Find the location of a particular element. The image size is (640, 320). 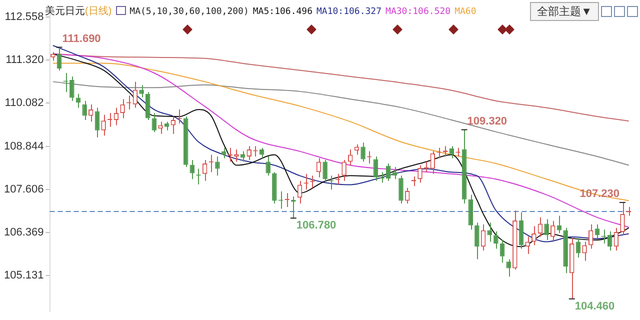

text: MA30:106.520 is located at coordinates (418, 12).